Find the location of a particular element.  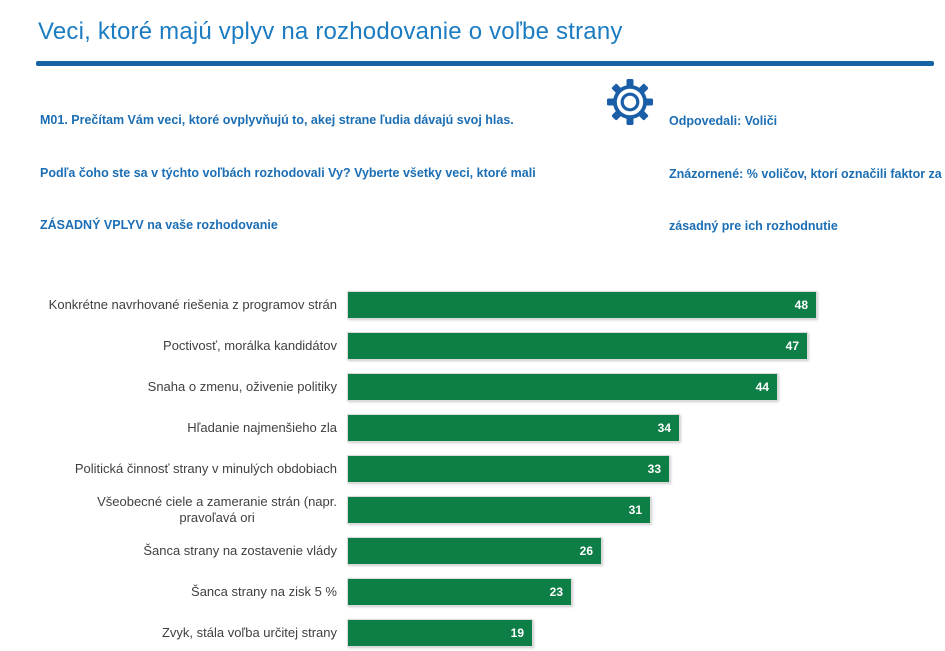

bar: 19 is located at coordinates (440, 633).